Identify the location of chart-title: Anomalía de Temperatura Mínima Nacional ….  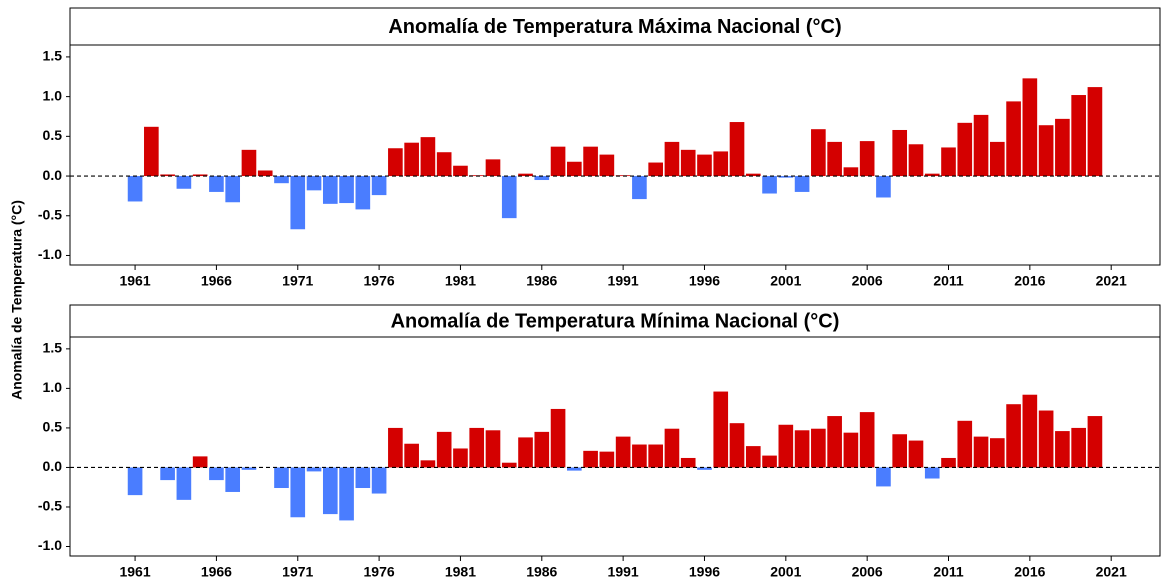
(615, 321).